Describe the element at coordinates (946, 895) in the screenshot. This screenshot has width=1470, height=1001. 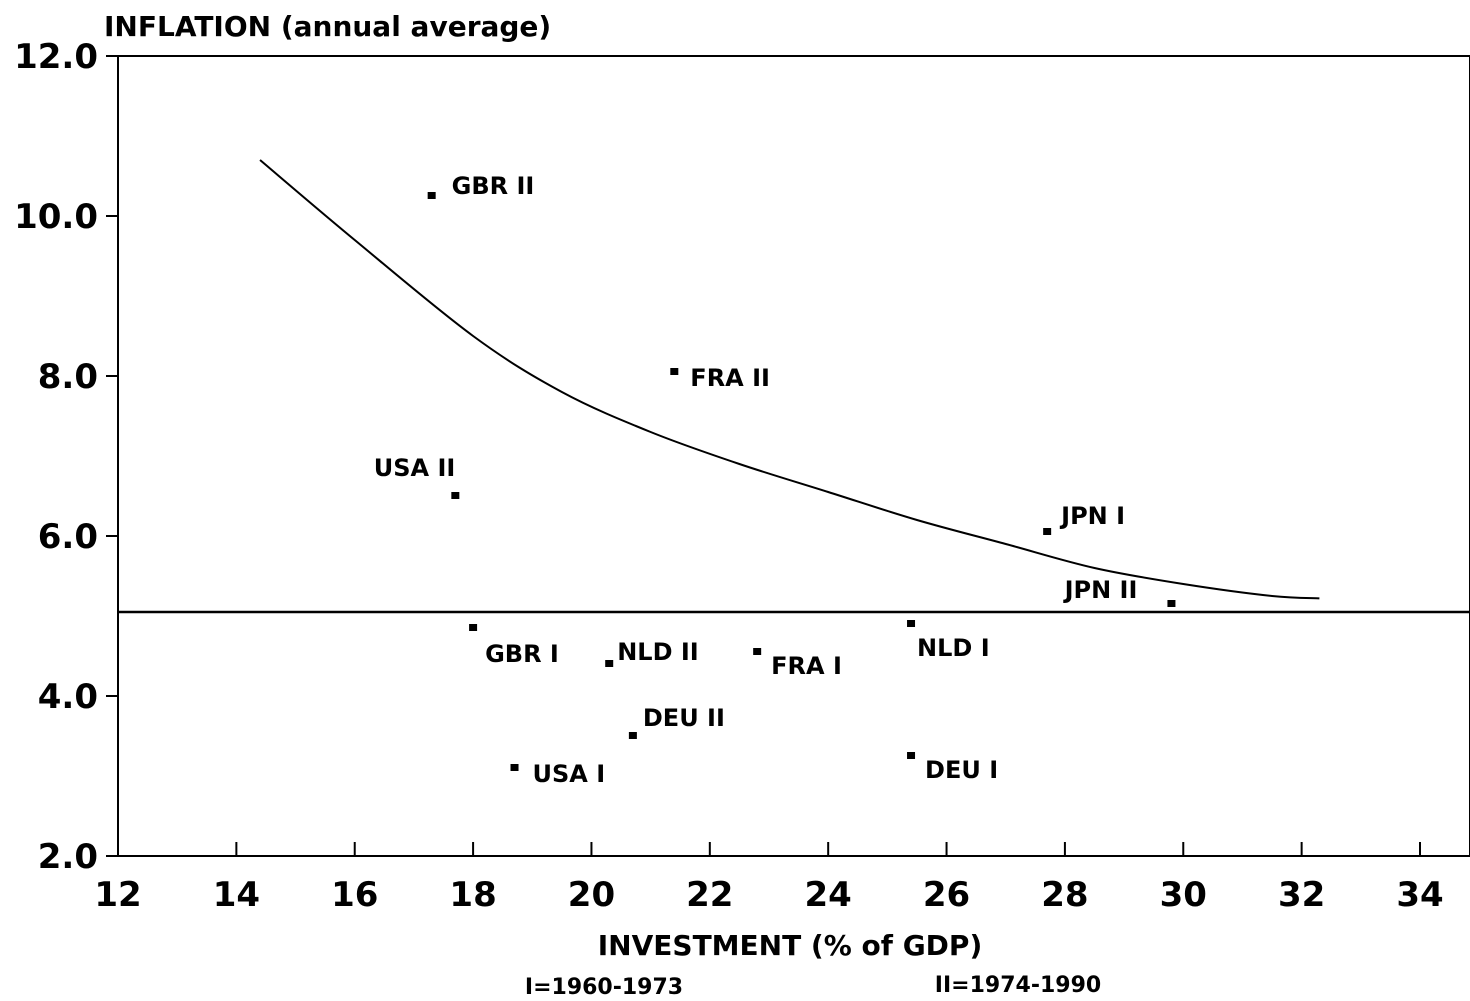
I see `x-tick-label: 26` at that location.